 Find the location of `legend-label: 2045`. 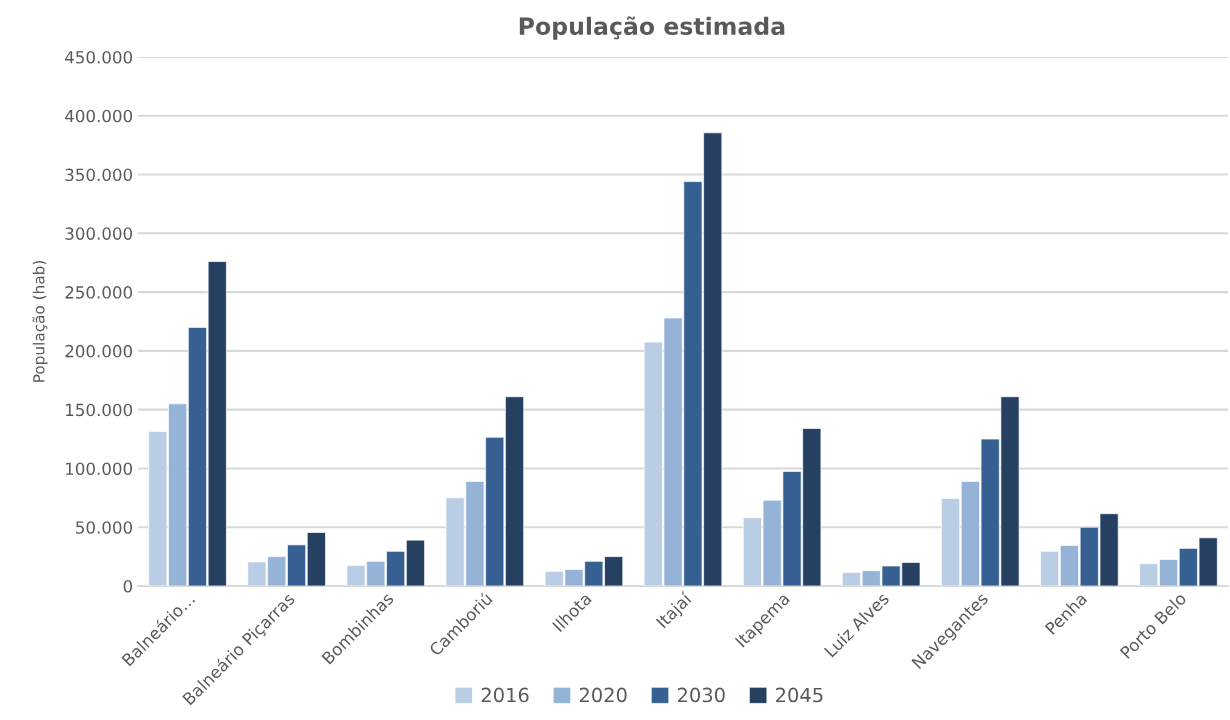

legend-label: 2045 is located at coordinates (799, 695).